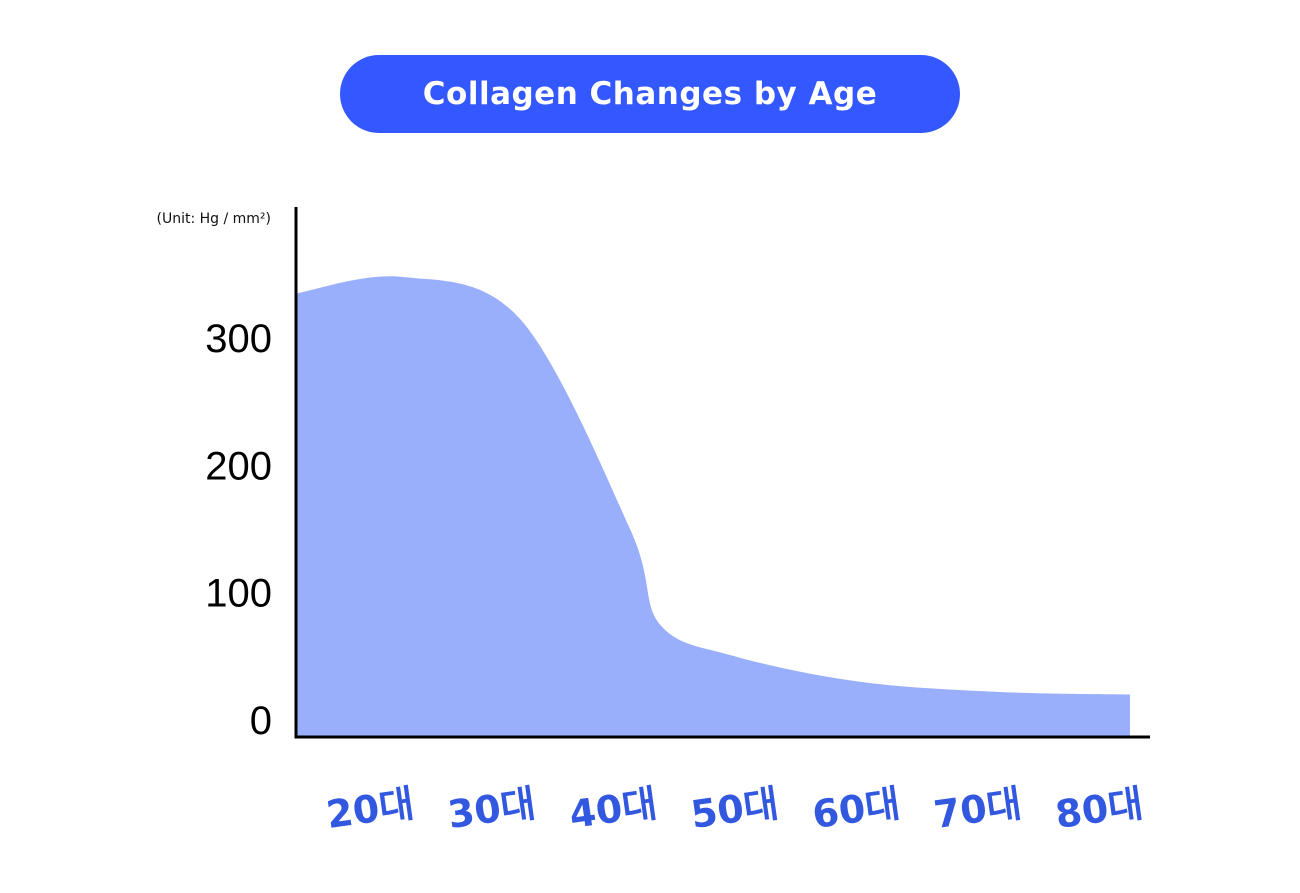 Image resolution: width=1300 pixels, height=893 pixels. I want to click on chart-title-banner: Collagen Changes by Age, so click(650, 94).